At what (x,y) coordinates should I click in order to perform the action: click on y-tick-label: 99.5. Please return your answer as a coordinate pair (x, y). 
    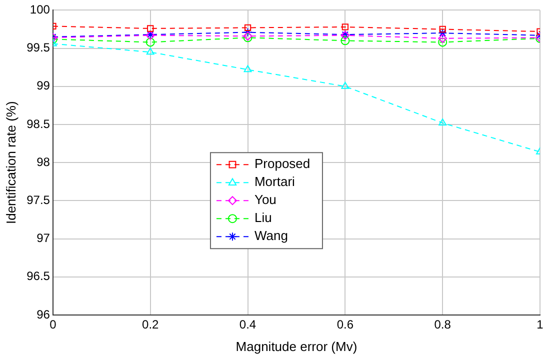
    Looking at the image, I should click on (38, 47).